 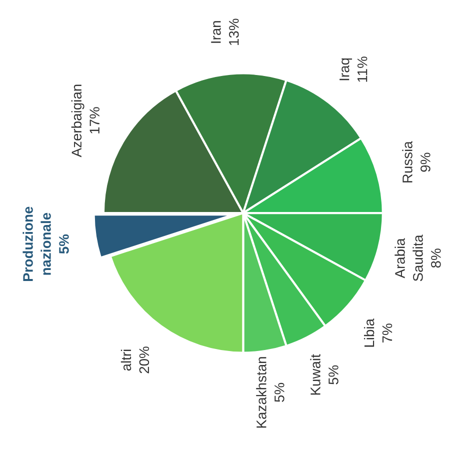 What do you see at coordinates (362, 69) in the screenshot?
I see `data-label: 11%` at bounding box center [362, 69].